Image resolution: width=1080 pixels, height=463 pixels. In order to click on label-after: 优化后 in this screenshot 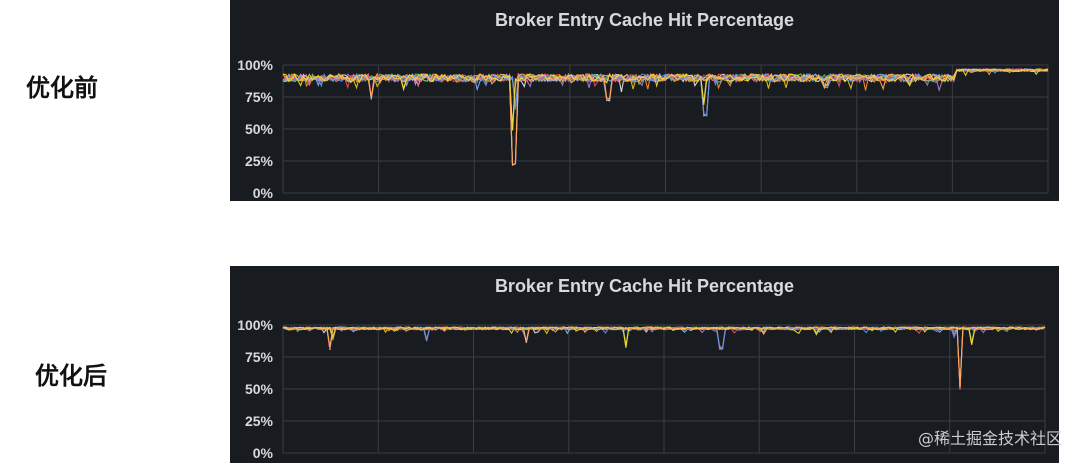, I will do `click(71, 376)`.